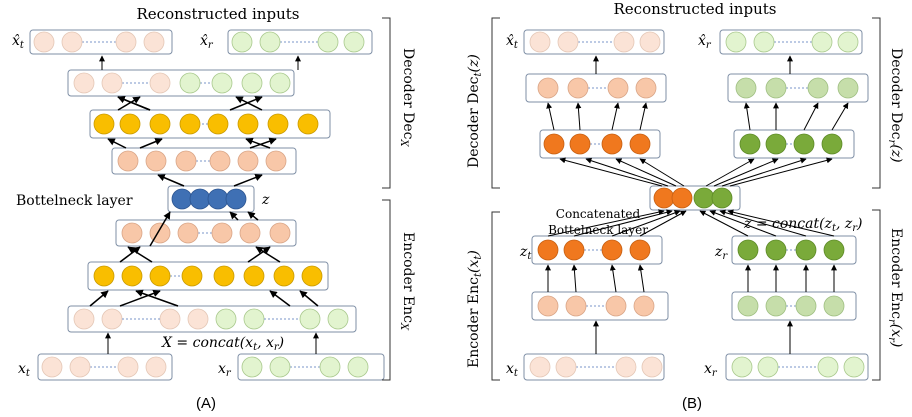 The height and width of the screenshot is (417, 912). What do you see at coordinates (495, 296) in the screenshot?
I see `panel-b-encoder-t-bracket` at bounding box center [495, 296].